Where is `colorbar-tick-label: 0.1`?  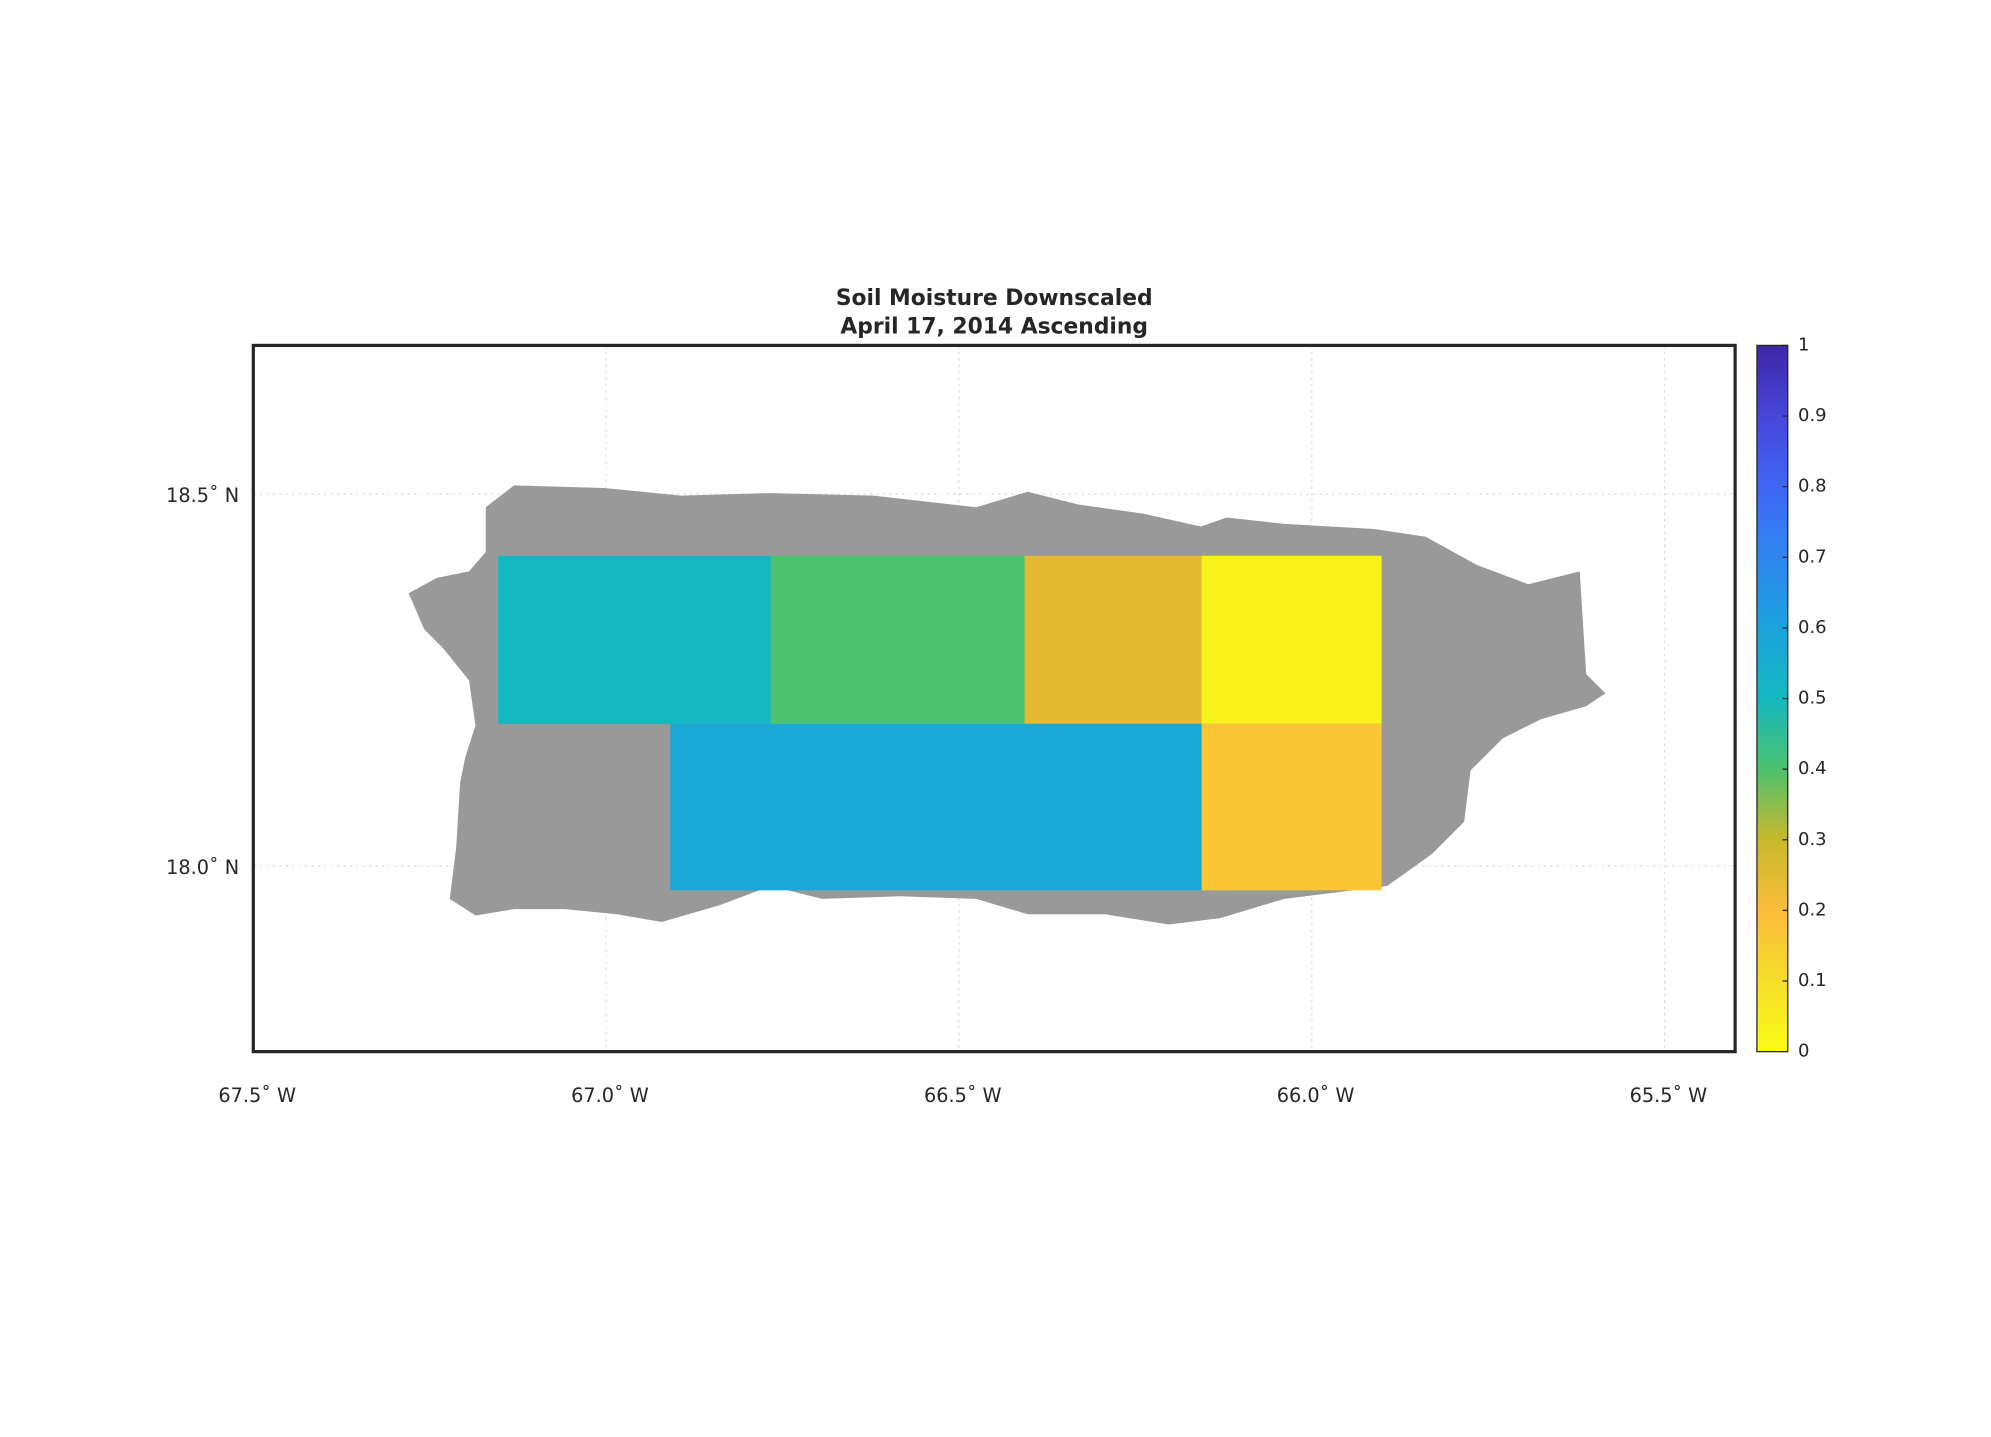 colorbar-tick-label: 0.1 is located at coordinates (1812, 980).